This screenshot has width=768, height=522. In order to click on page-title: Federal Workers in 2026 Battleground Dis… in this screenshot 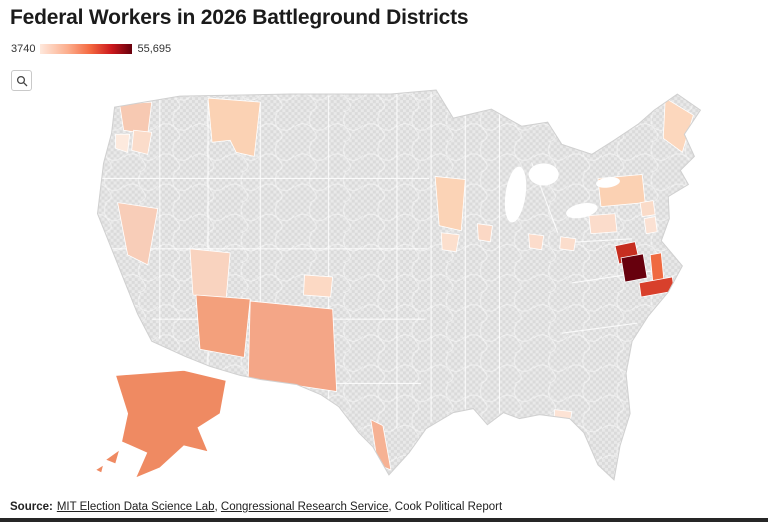, I will do `click(239, 17)`.